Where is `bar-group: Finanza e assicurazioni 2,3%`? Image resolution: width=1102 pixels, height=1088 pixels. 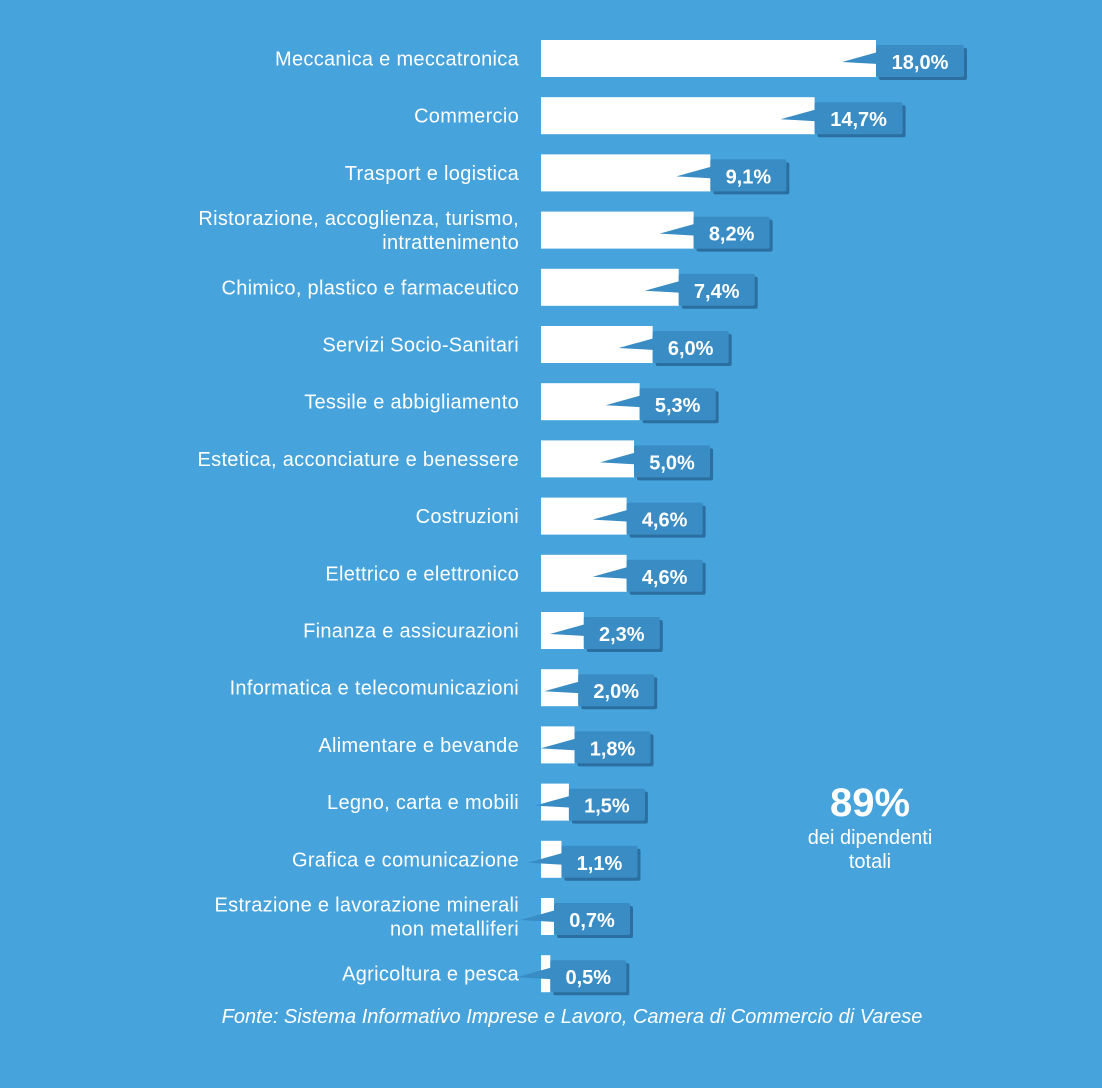 bar-group: Finanza e assicurazioni 2,3% is located at coordinates (483, 632).